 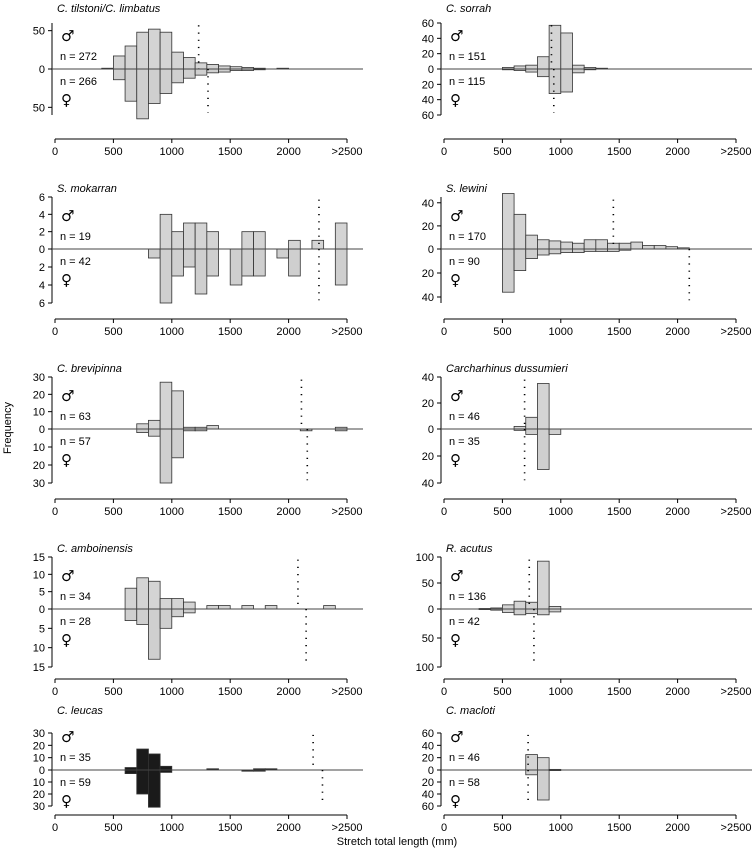 I want to click on y-tick-label: 50, so click(x=39, y=108).